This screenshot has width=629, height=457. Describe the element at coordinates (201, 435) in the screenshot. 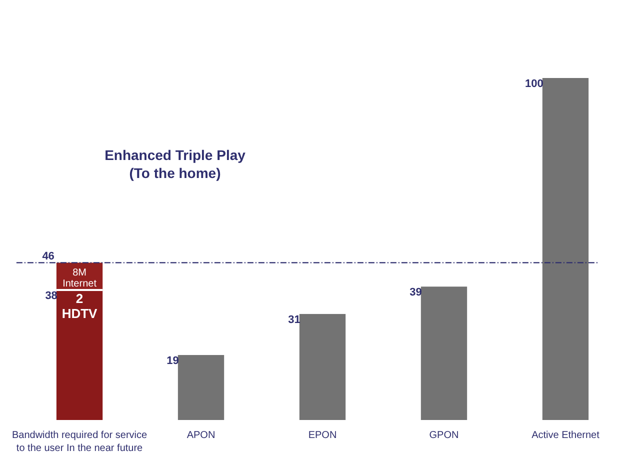

I see `x-tick-label: APON` at that location.